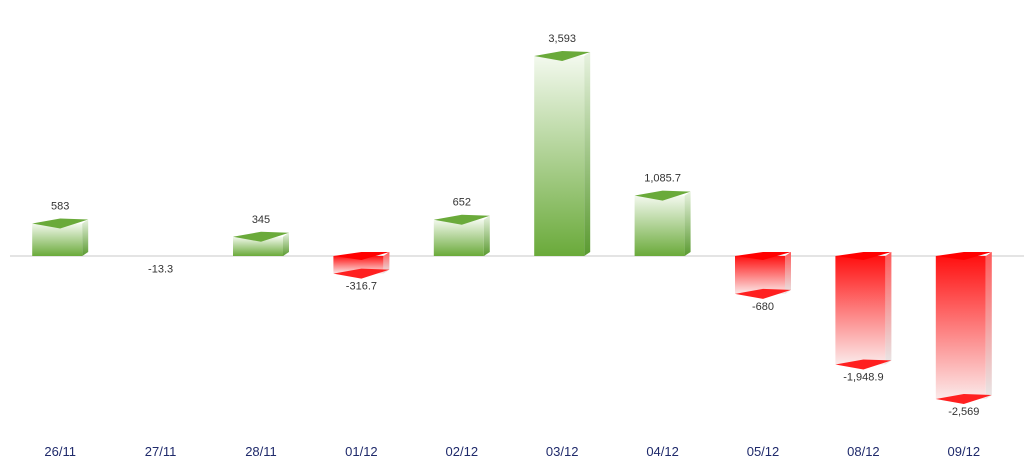 The height and width of the screenshot is (472, 1034). I want to click on value-label: 345, so click(261, 220).